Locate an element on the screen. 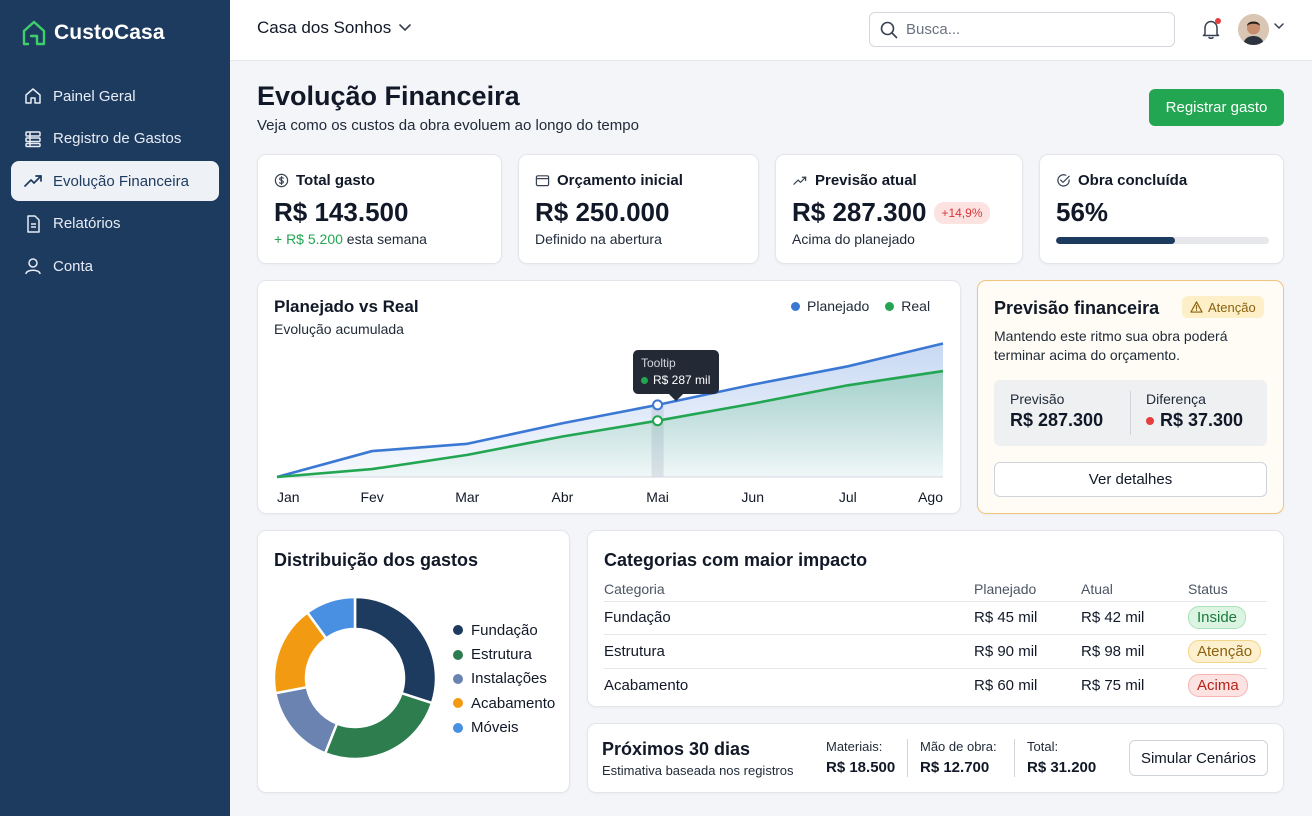  search-box is located at coordinates (1022, 29).